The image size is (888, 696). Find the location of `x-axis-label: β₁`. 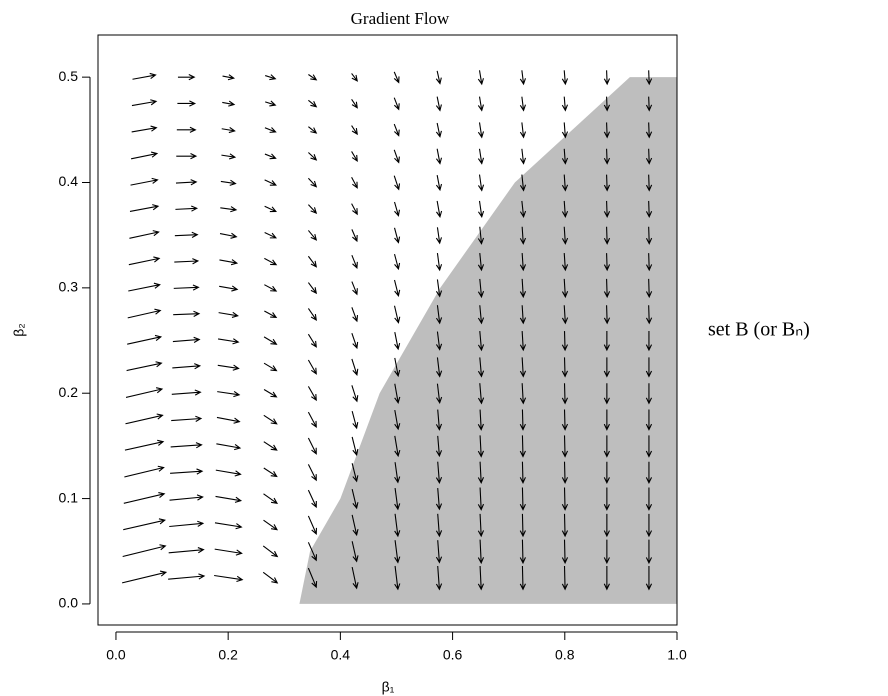

x-axis-label: β₁ is located at coordinates (388, 687).